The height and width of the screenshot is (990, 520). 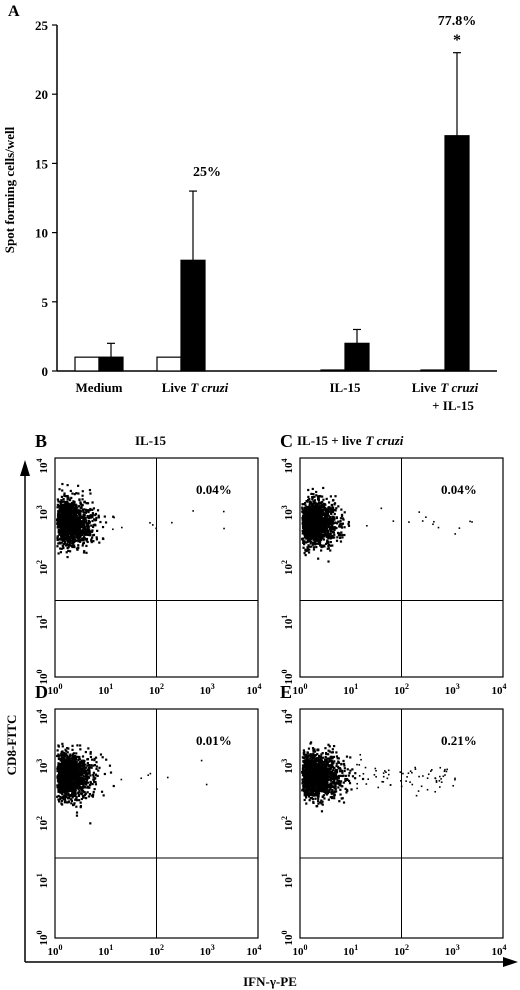 What do you see at coordinates (44, 940) in the screenshot?
I see `tick-base: 10` at bounding box center [44, 940].